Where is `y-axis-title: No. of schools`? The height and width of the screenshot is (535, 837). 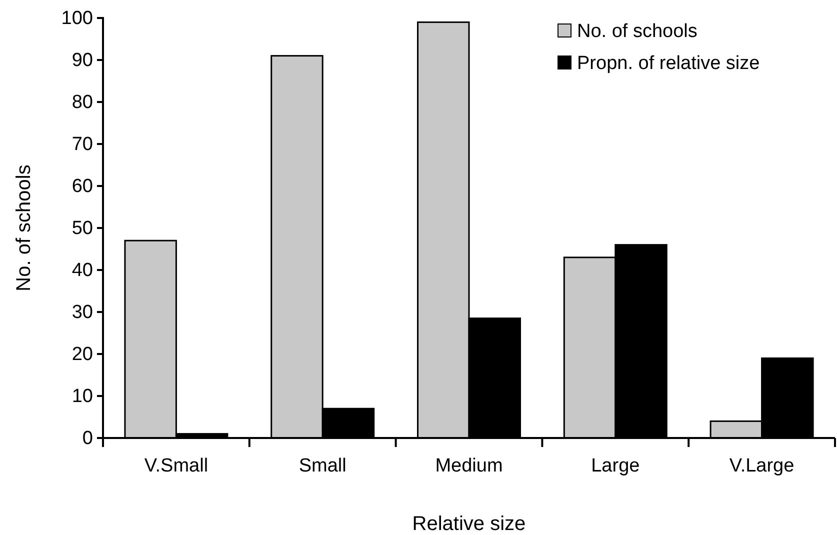 y-axis-title: No. of schools is located at coordinates (24, 228).